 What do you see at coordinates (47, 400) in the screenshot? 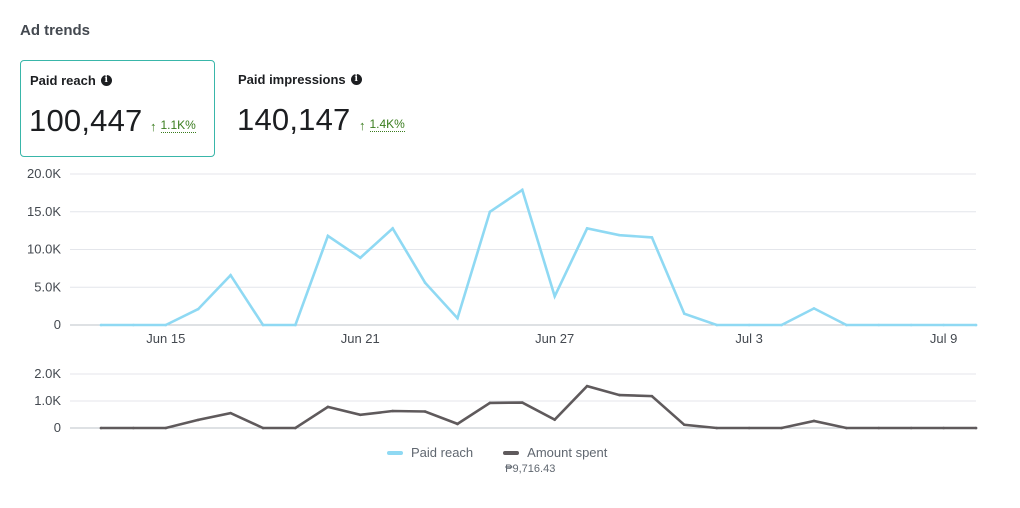
I see `y-tick-label: 1.0K` at bounding box center [47, 400].